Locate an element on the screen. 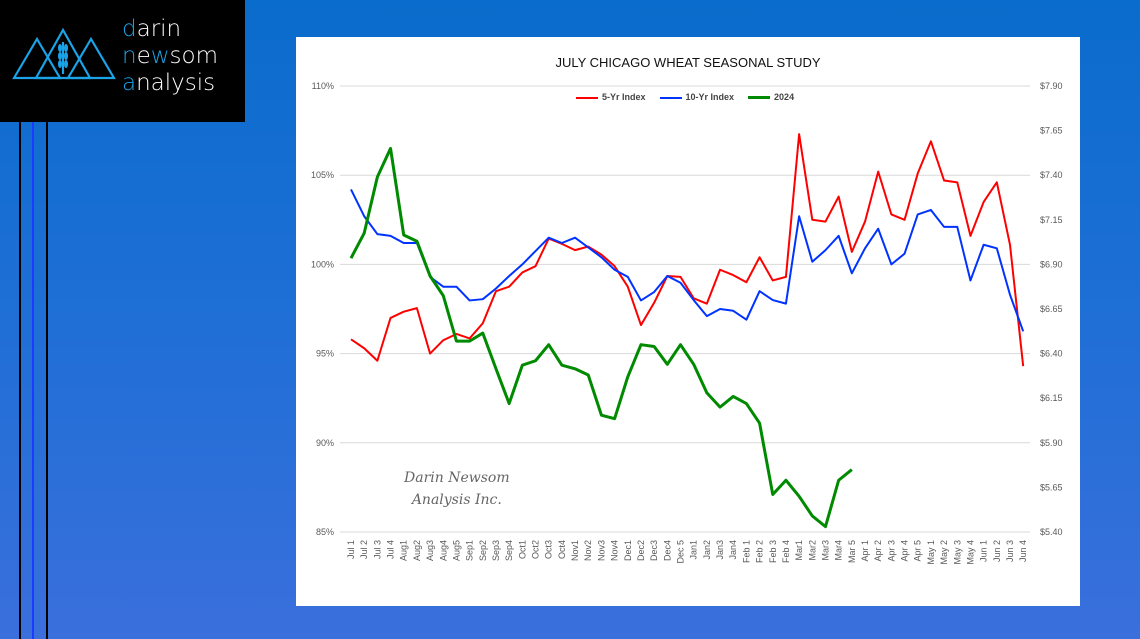 This screenshot has height=639, width=1140. y2-tick-label: $7.15 is located at coordinates (1051, 220).